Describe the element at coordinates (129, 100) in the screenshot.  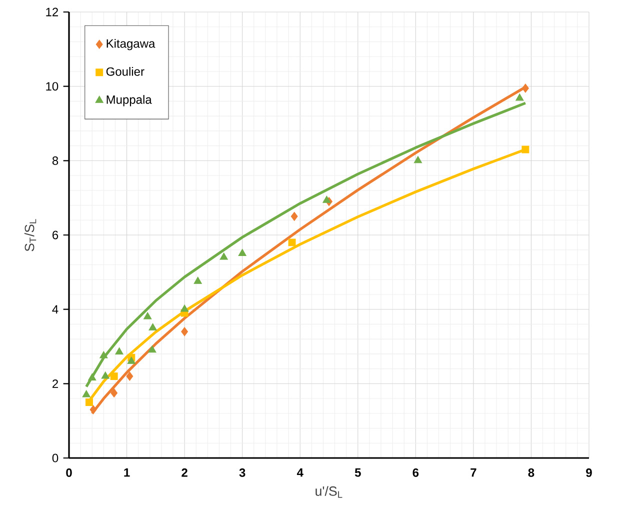
I see `legend-label: Muppala` at that location.